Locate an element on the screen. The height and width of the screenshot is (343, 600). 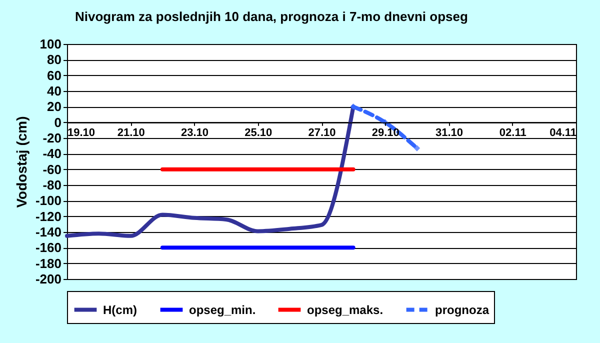
legend-label: H(cm) is located at coordinates (120, 309).